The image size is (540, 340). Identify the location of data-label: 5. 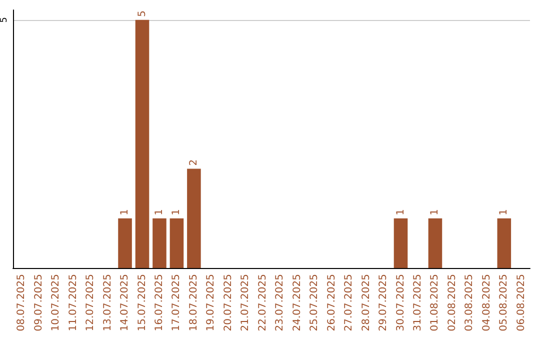
(142, 13).